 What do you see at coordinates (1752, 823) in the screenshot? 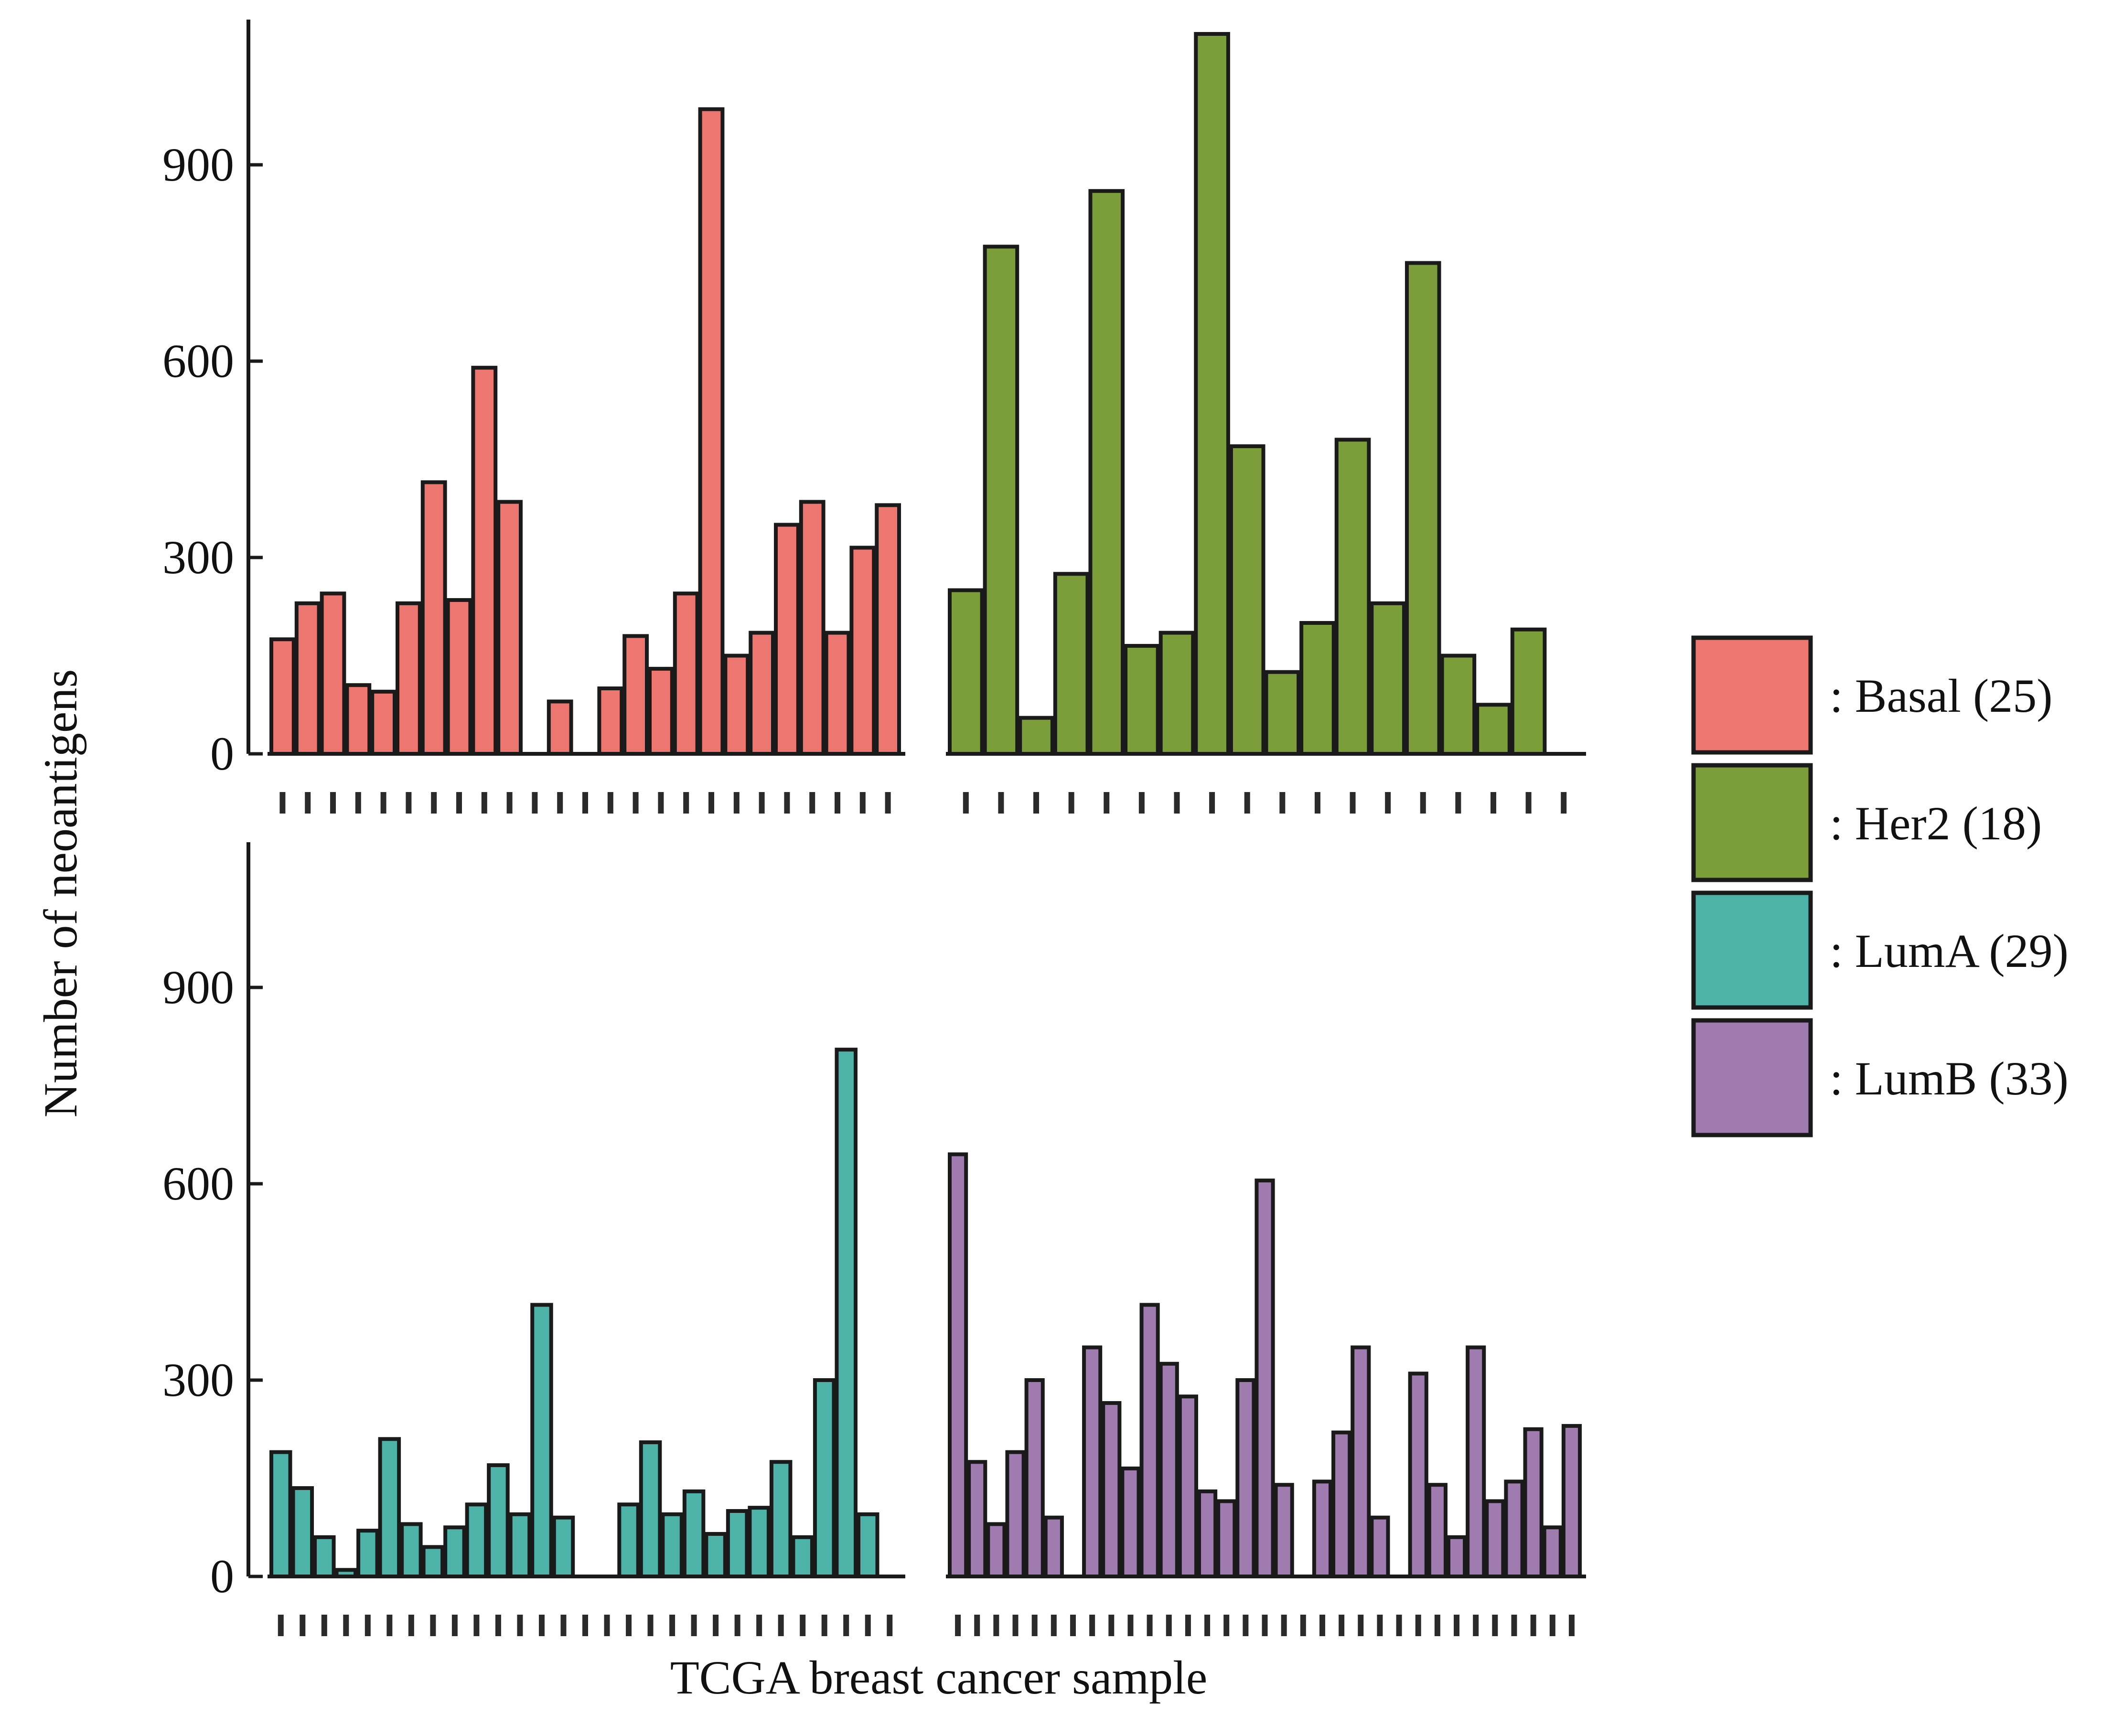
I see `legend-swatch` at bounding box center [1752, 823].